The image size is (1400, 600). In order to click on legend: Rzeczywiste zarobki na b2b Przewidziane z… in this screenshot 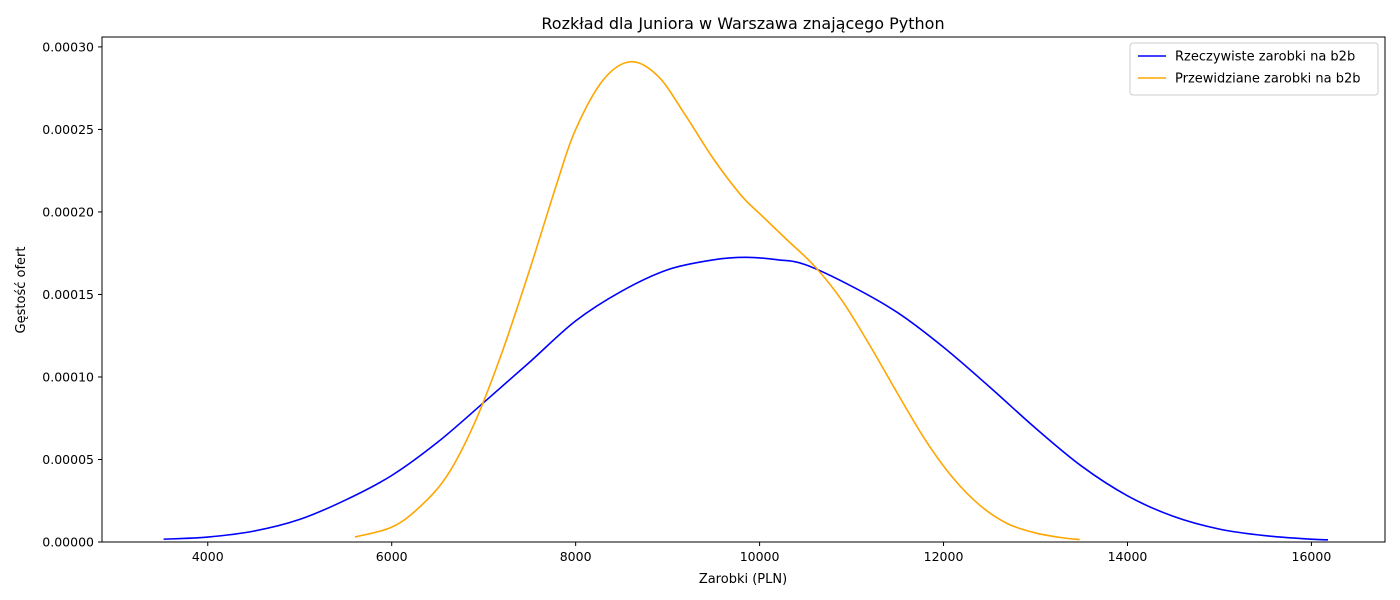, I will do `click(1254, 69)`.